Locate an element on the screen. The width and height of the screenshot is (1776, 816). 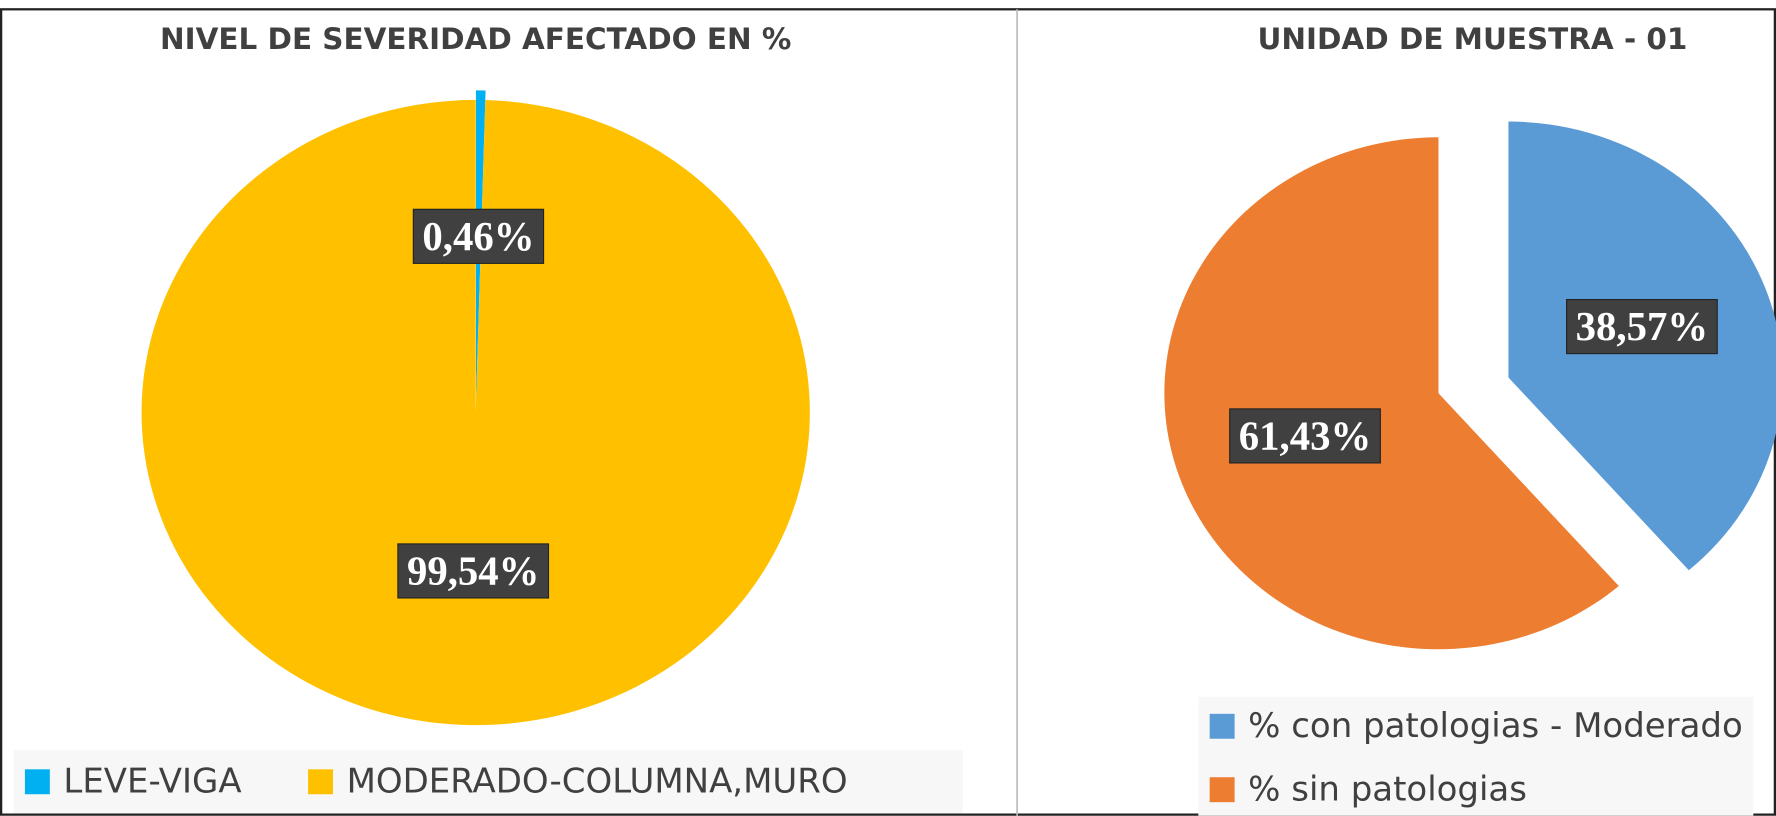
chart-title: NIVEL DE SEVERIDAD AFECTADO EN % is located at coordinates (475, 39).